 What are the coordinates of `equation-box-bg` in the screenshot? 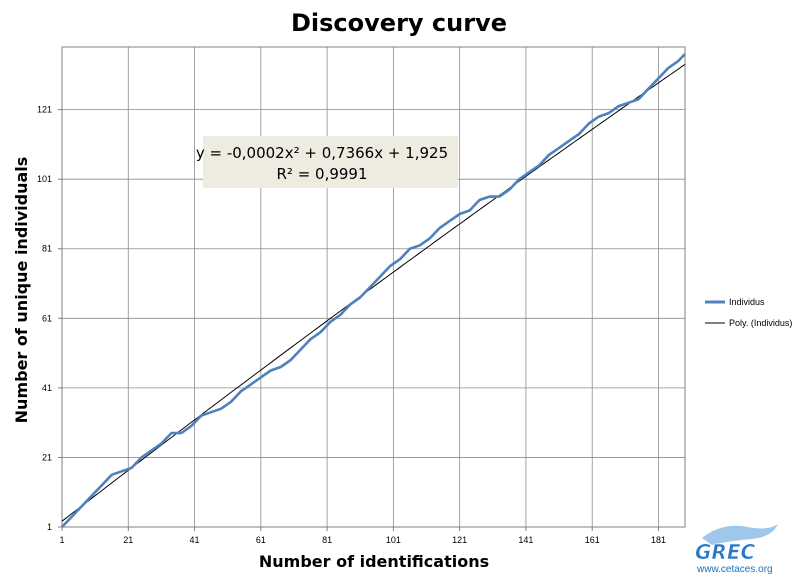 It's located at (330, 162).